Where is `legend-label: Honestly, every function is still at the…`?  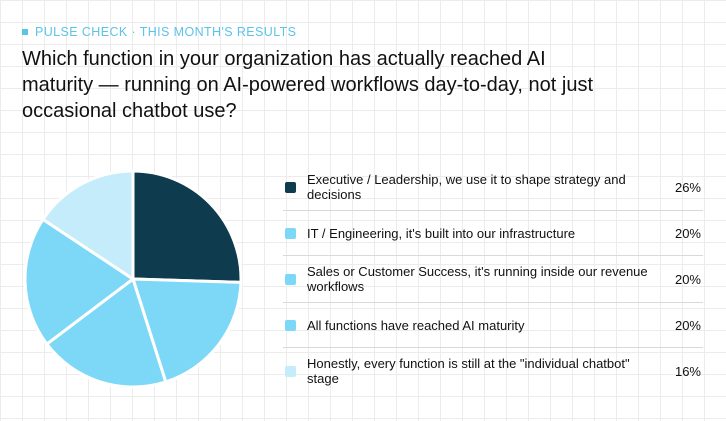 legend-label: Honestly, every function is still at the… is located at coordinates (468, 371).